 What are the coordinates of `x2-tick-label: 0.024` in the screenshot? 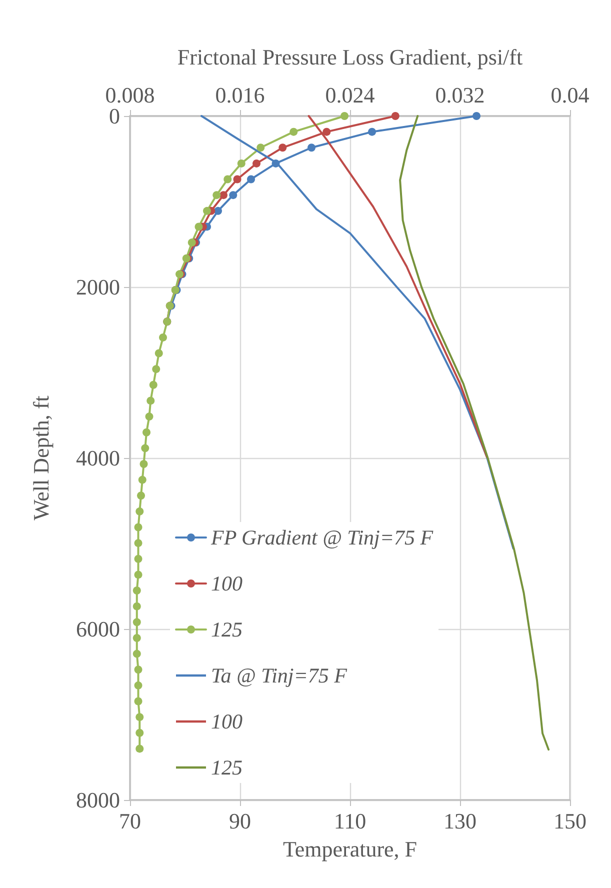 It's located at (350, 95).